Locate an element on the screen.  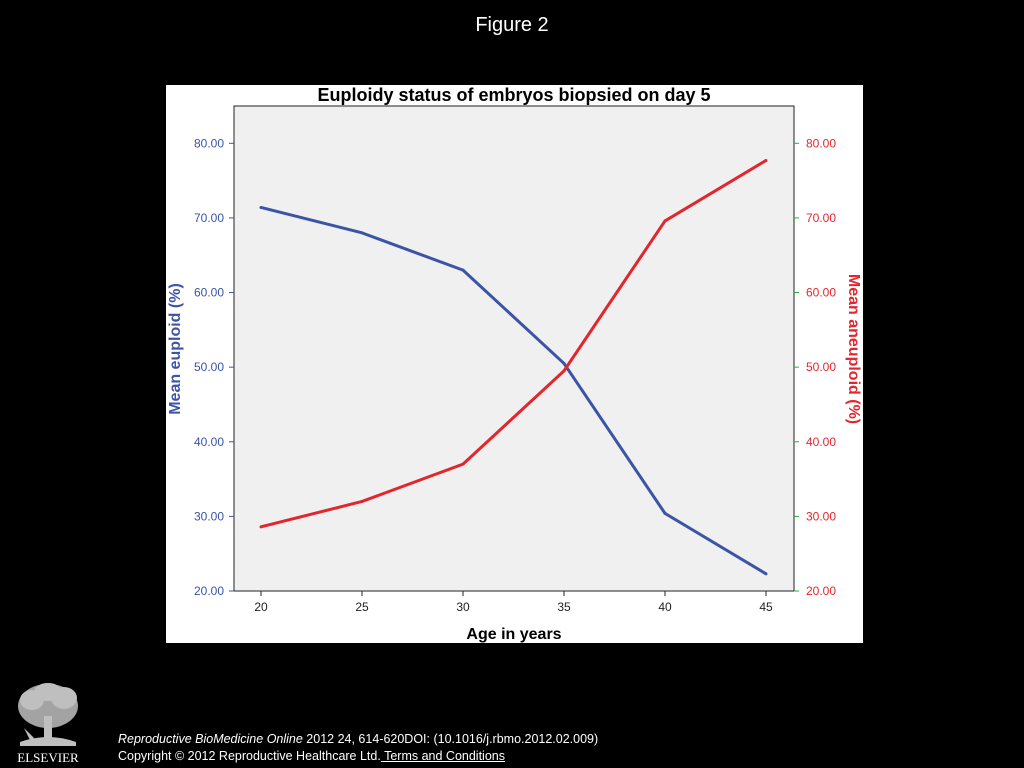
x-tick-label: 30 is located at coordinates (463, 607).